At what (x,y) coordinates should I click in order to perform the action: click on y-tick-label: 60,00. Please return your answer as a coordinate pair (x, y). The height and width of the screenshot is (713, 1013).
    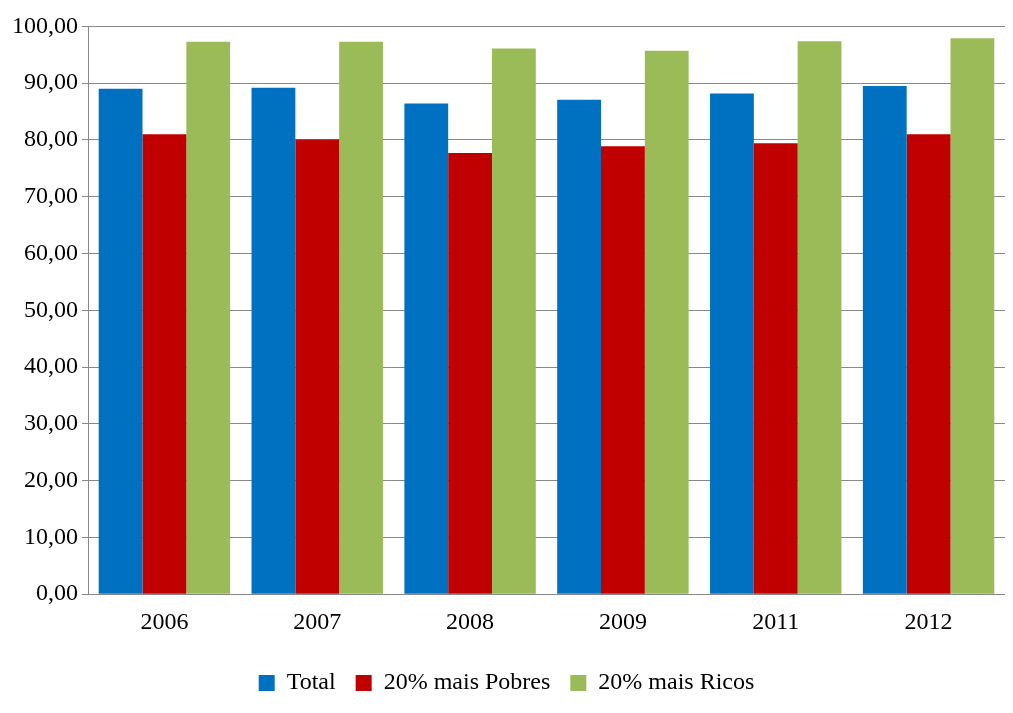
    Looking at the image, I should click on (51, 251).